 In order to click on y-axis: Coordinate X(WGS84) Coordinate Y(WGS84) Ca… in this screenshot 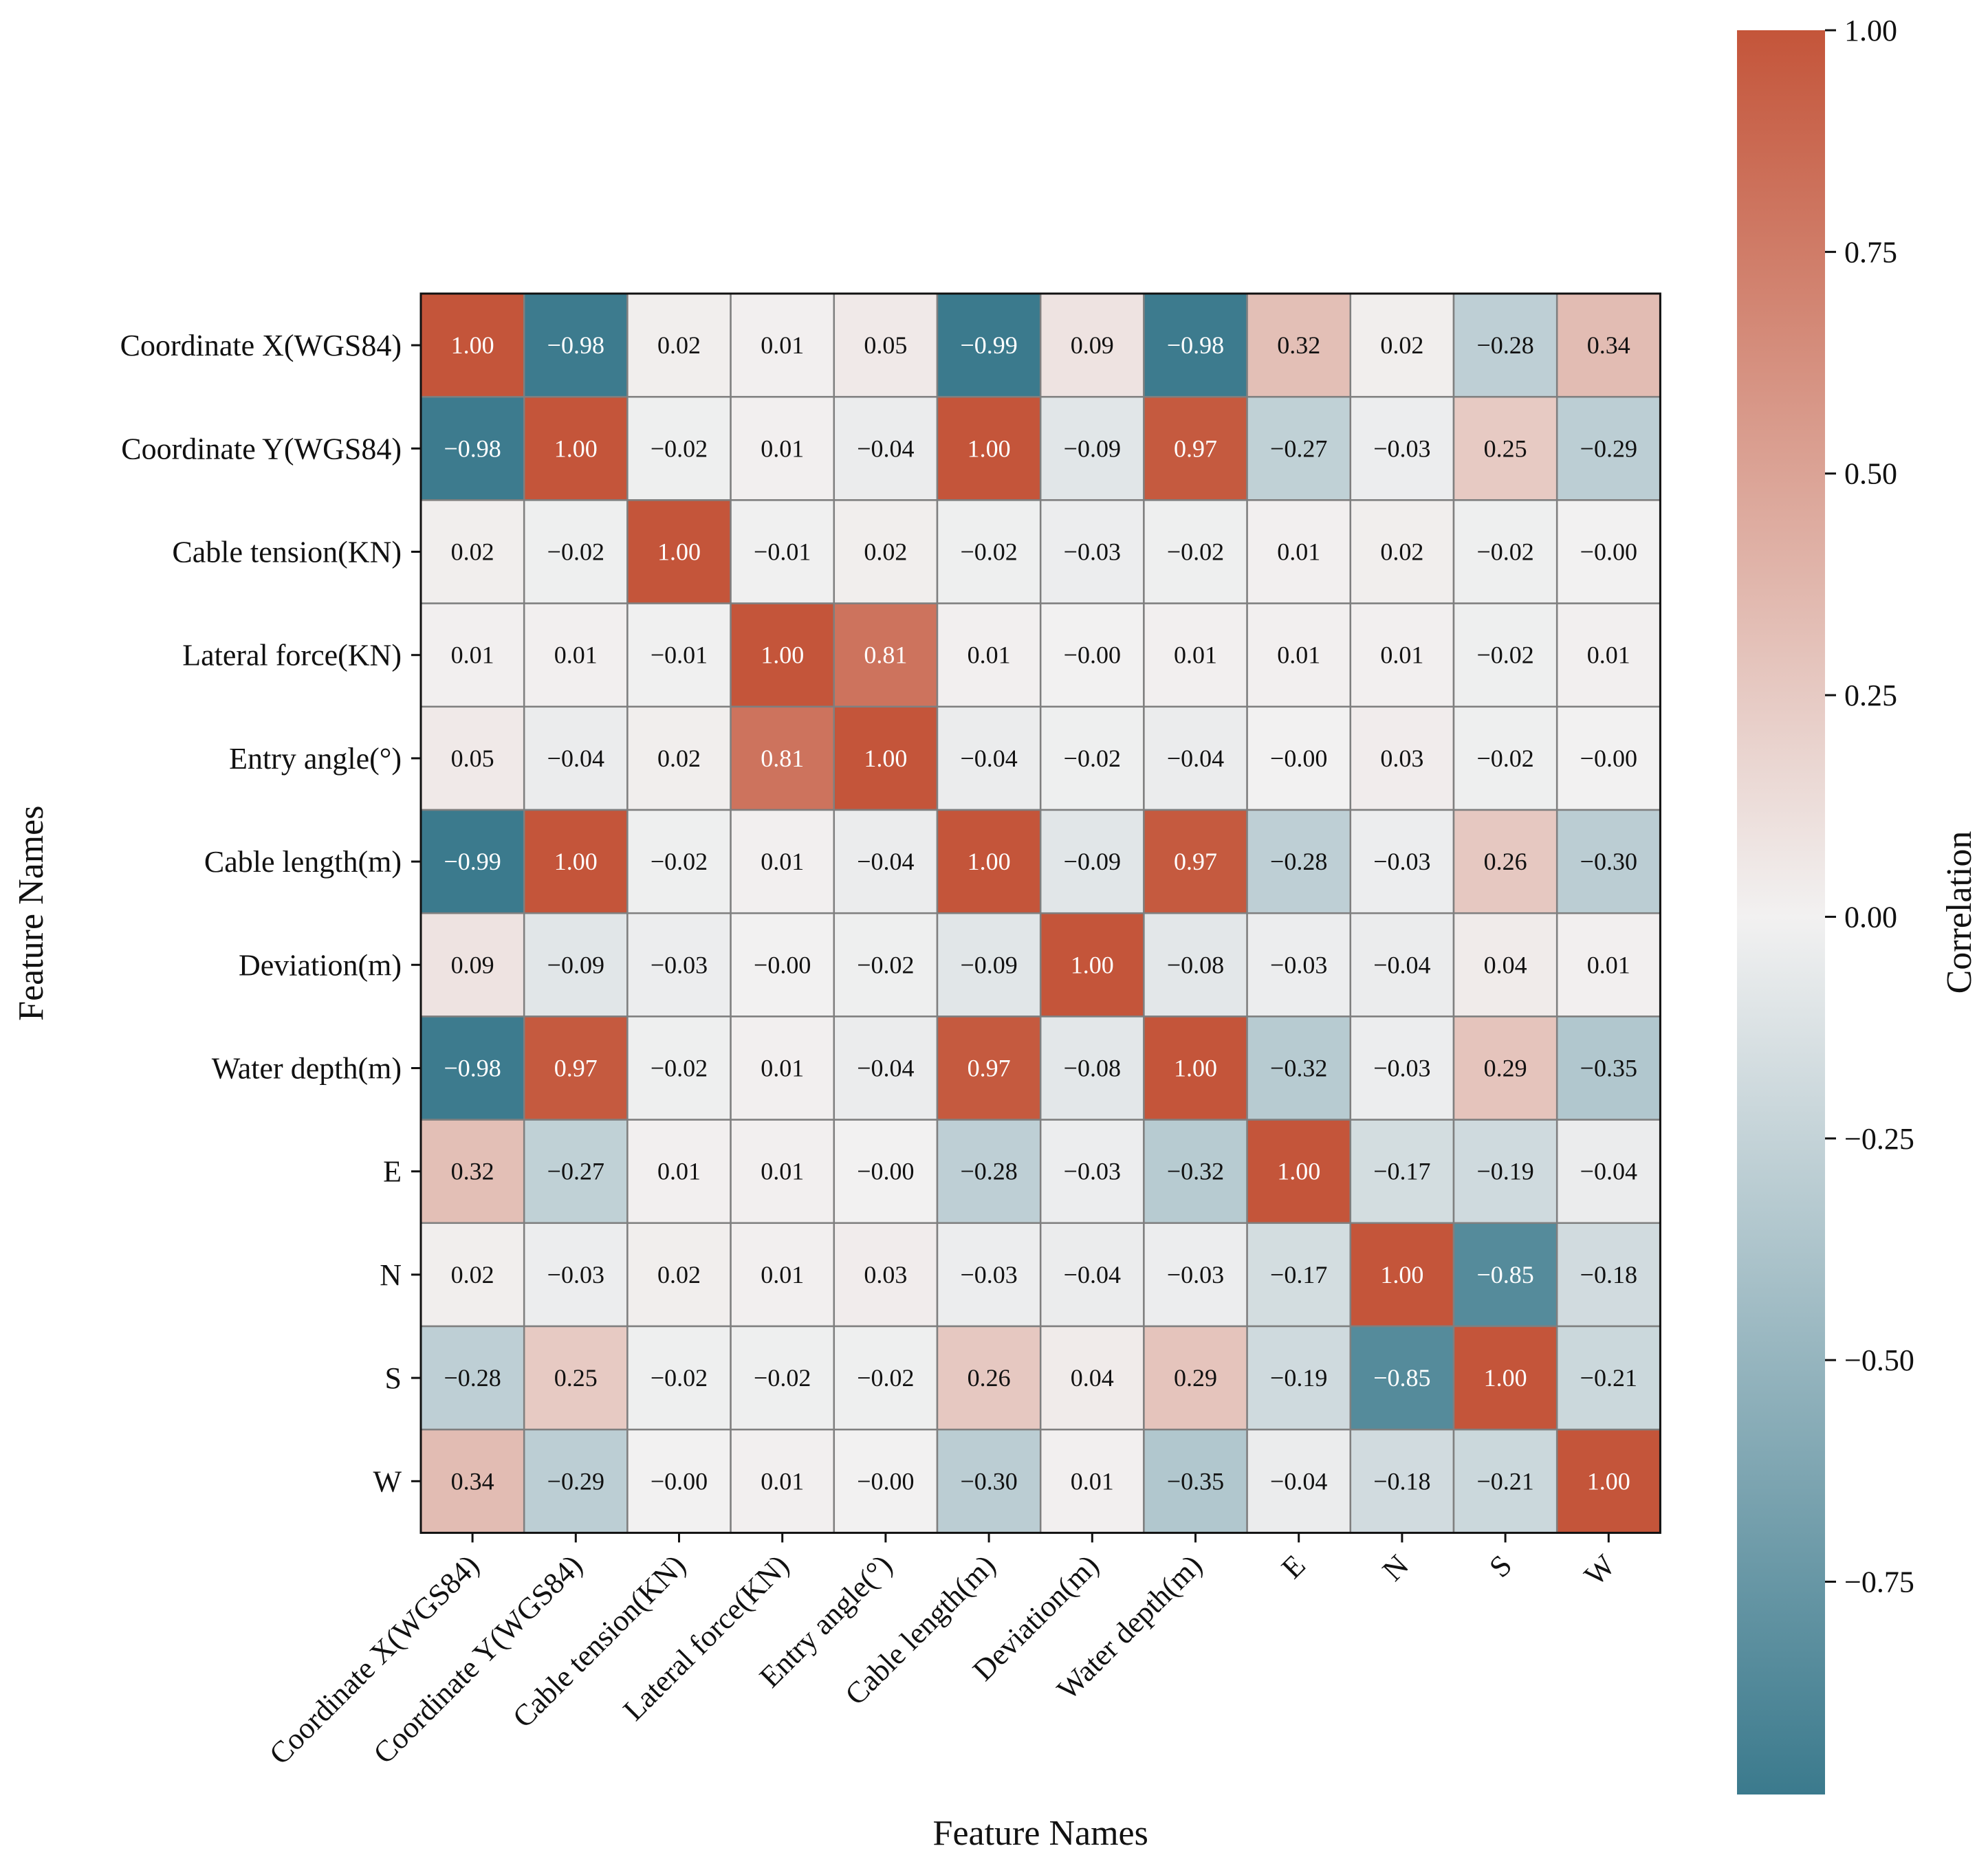, I will do `click(270, 913)`.